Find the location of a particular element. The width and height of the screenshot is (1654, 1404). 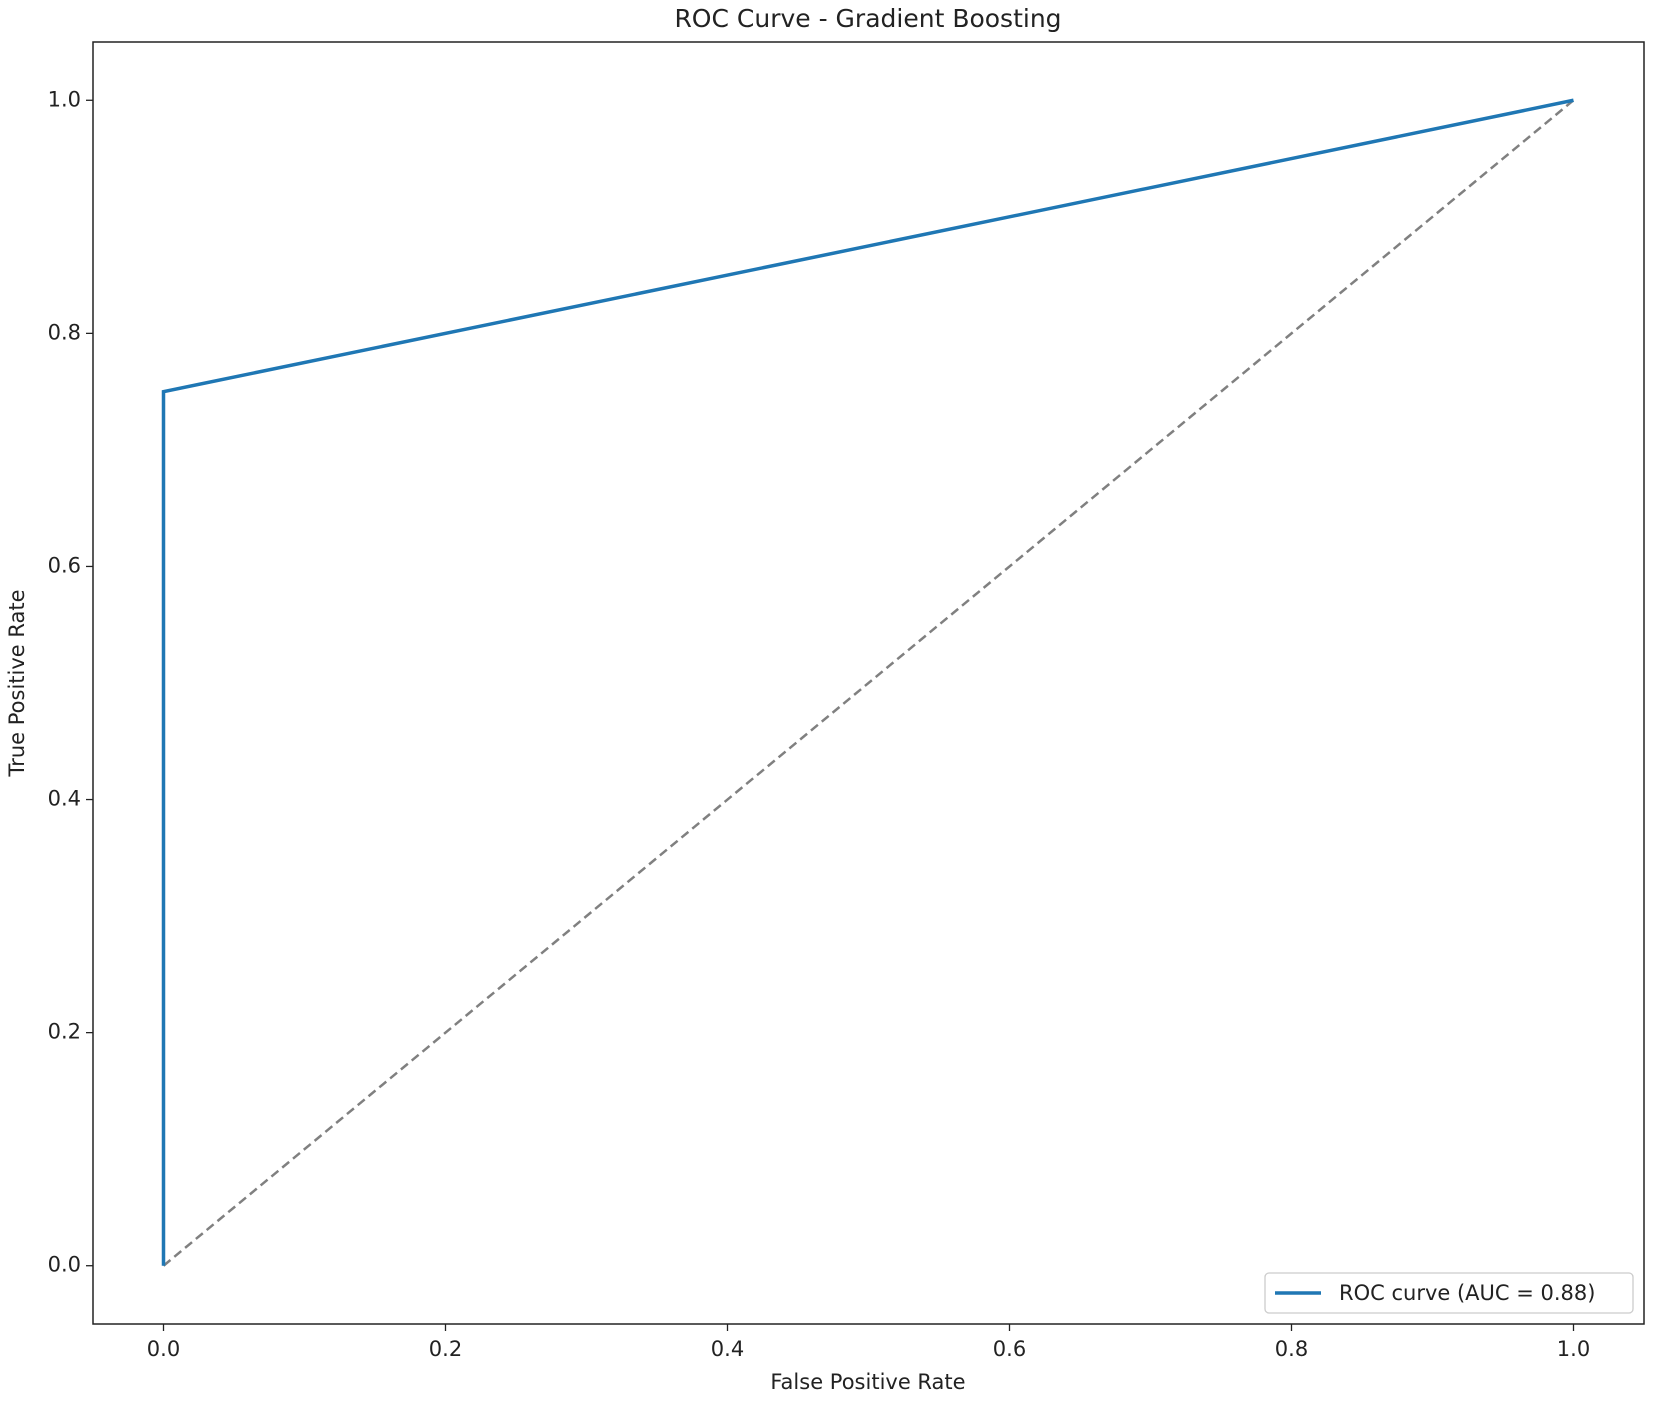

chart-title: ROC Curve - Gradient Boosting is located at coordinates (867, 18).